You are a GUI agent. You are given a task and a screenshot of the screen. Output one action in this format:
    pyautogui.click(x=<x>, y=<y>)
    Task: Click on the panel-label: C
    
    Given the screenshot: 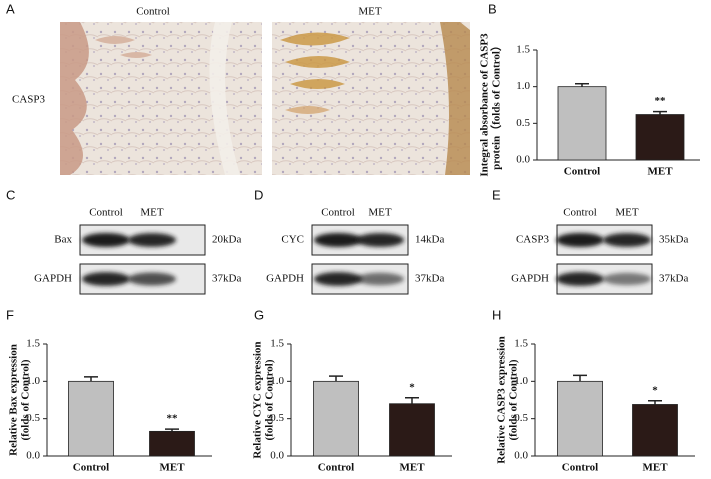 What is the action you would take?
    pyautogui.click(x=10, y=194)
    